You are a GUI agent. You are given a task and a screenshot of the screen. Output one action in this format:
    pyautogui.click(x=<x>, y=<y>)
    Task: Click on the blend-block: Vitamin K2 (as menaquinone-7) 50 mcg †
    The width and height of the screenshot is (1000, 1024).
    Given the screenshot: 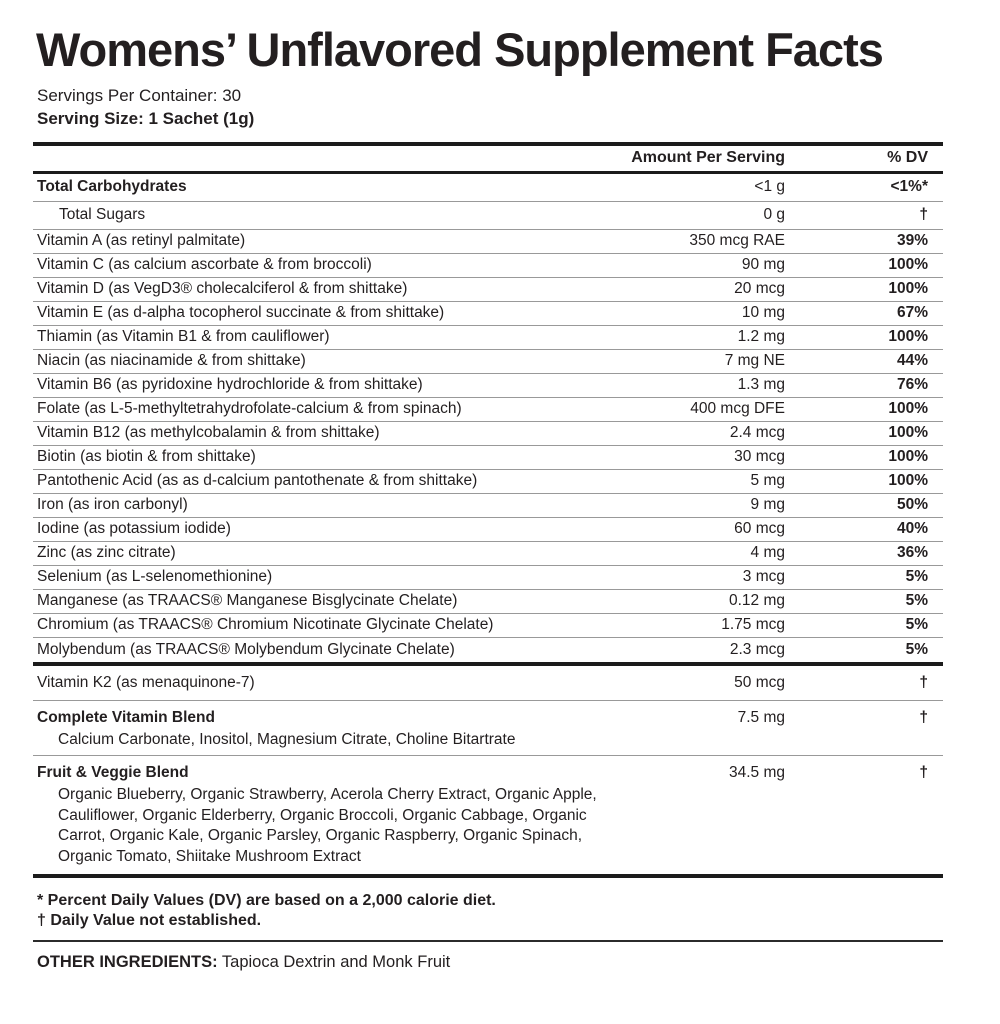 What is the action you would take?
    pyautogui.click(x=488, y=683)
    